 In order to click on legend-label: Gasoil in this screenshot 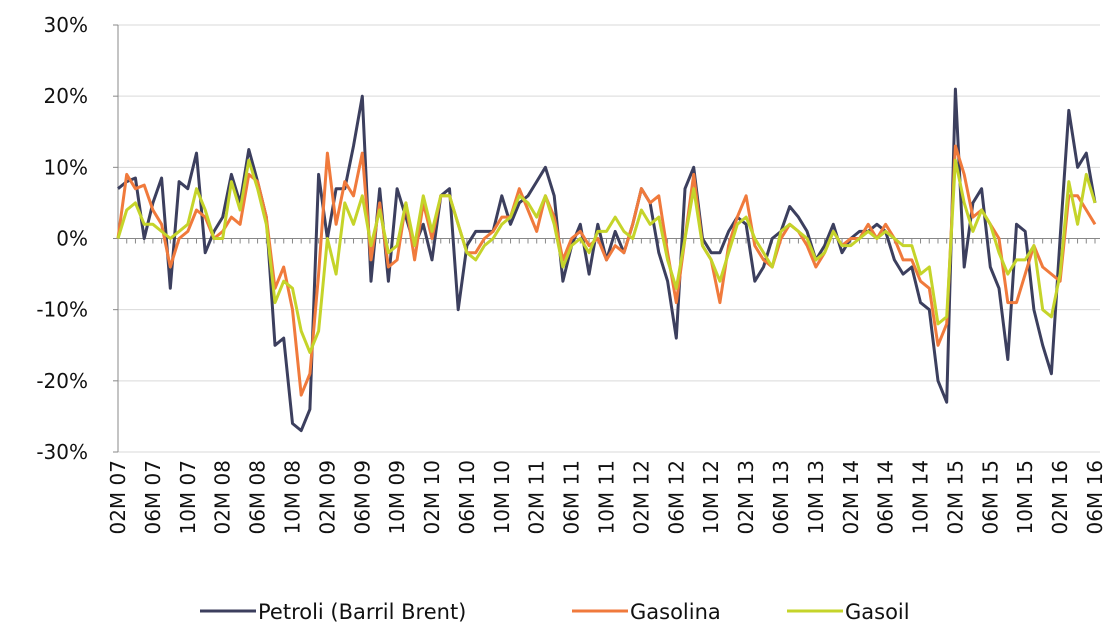, I will do `click(877, 612)`.